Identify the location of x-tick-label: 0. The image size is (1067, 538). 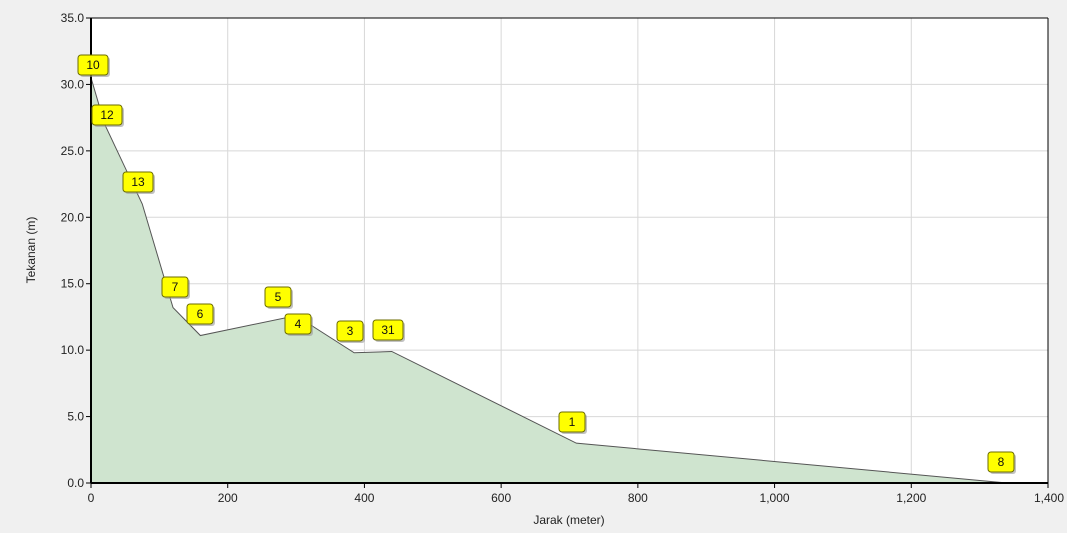
(91, 498).